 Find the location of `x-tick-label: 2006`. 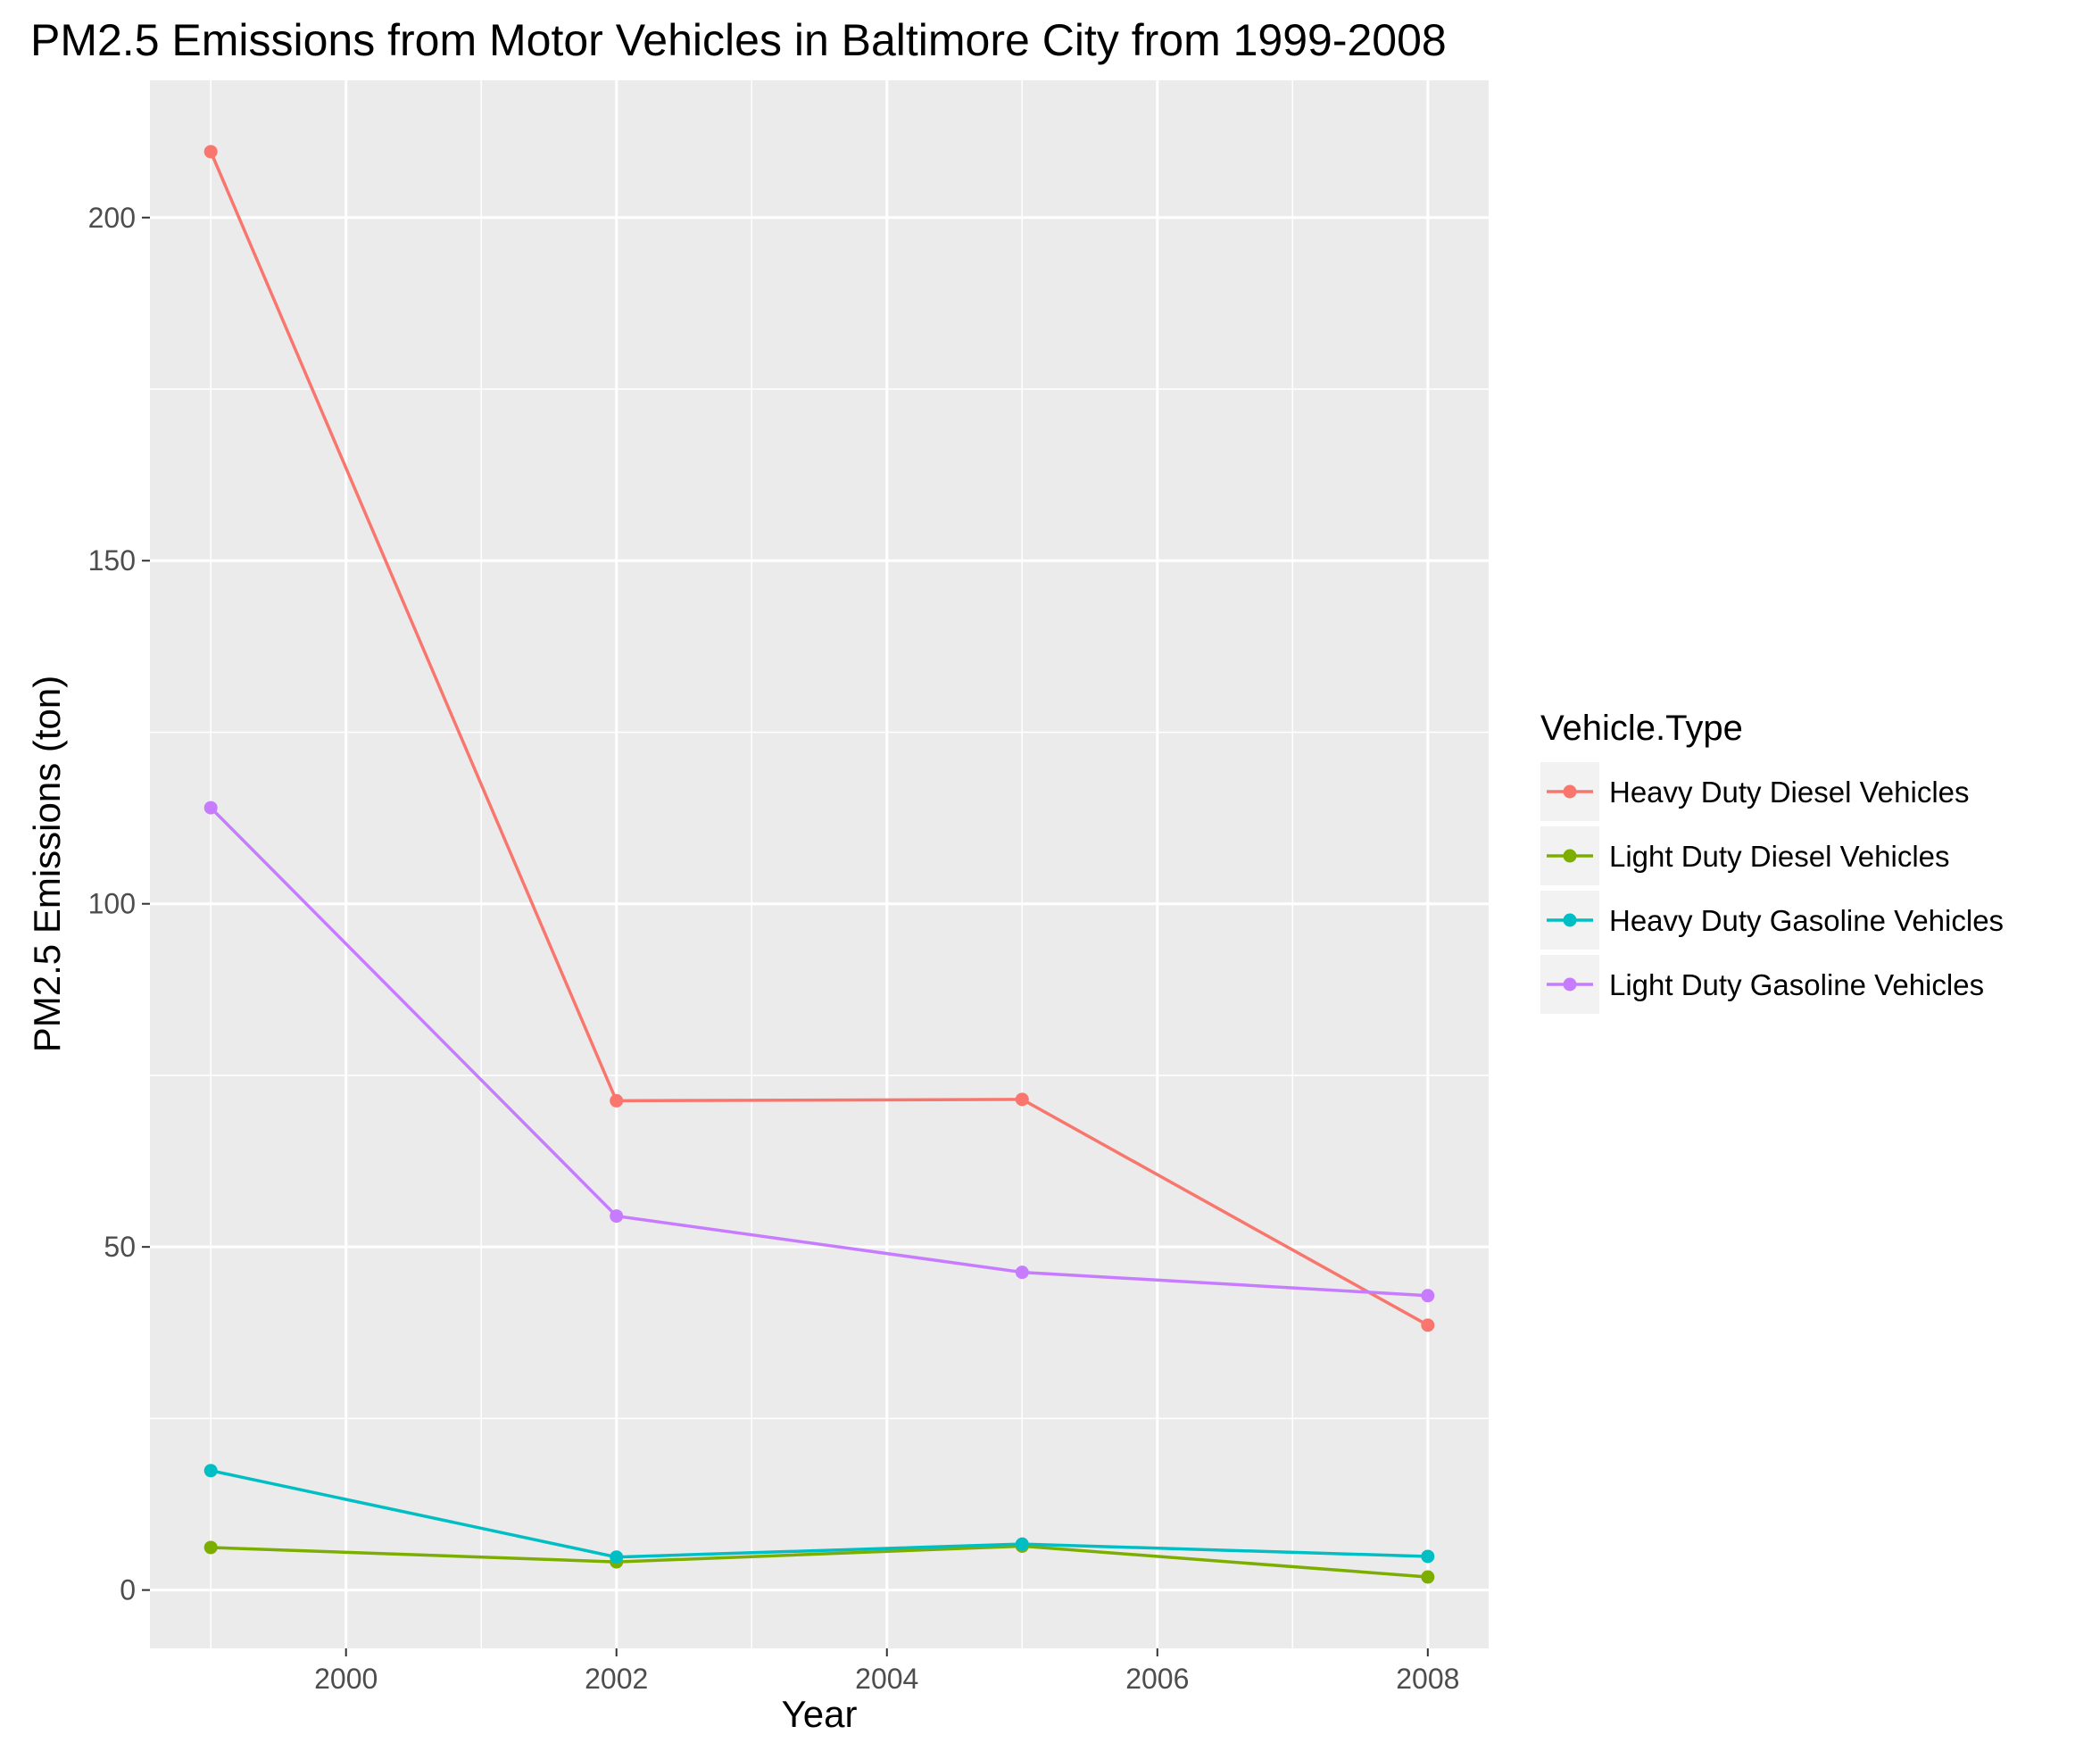

x-tick-label: 2006 is located at coordinates (1157, 1679).